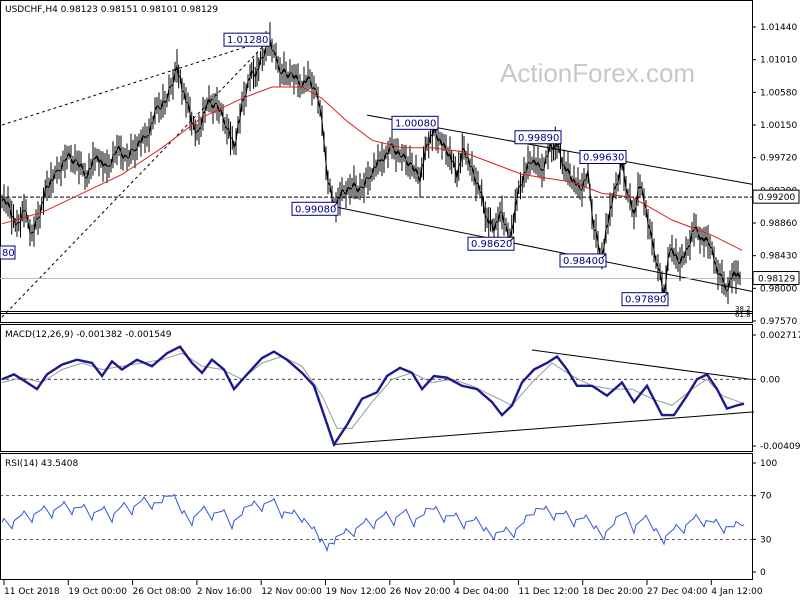 The image size is (800, 600). I want to click on rsi-tick-label: 70, so click(766, 497).